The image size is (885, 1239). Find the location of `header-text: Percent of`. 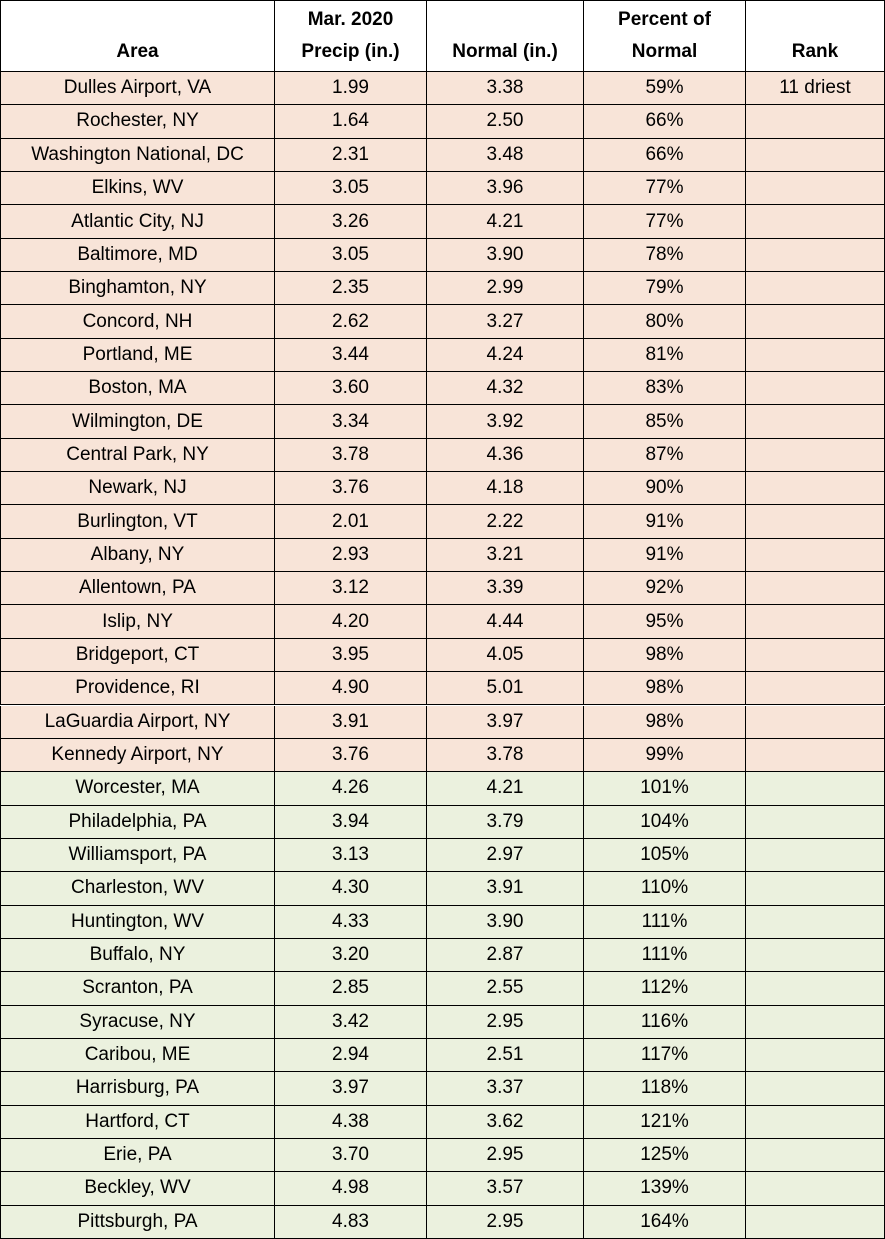

header-text: Percent of is located at coordinates (664, 19).